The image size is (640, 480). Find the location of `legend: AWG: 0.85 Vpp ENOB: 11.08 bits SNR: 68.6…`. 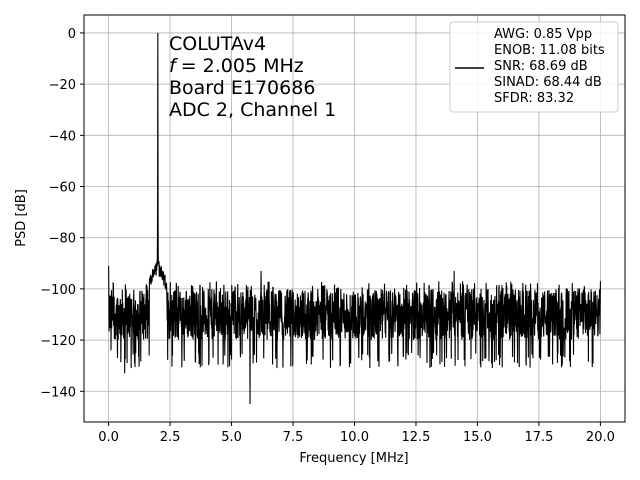

legend: AWG: 0.85 Vpp ENOB: 11.08 bits SNR: 68.6… is located at coordinates (534, 67).